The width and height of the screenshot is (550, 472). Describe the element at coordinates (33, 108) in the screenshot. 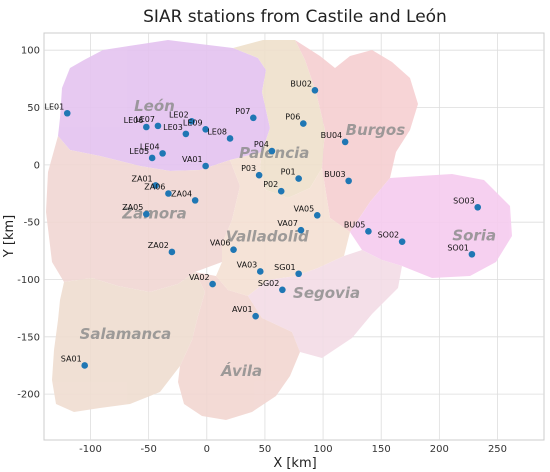

I see `y-tick-label: 50` at that location.